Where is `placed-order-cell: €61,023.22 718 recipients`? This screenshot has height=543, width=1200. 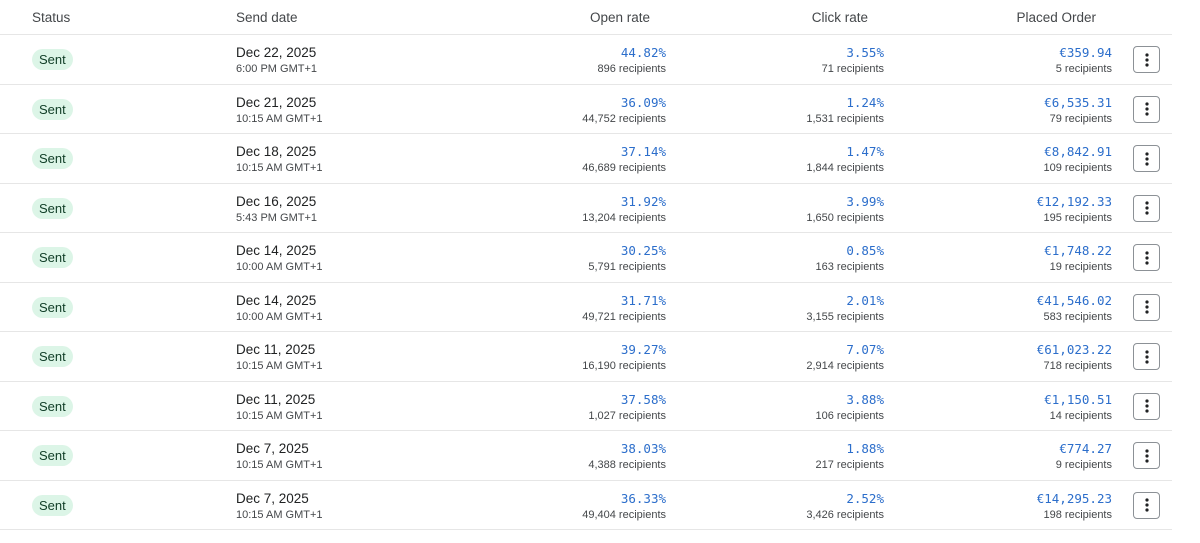 placed-order-cell: €61,023.22 718 recipients is located at coordinates (1074, 357).